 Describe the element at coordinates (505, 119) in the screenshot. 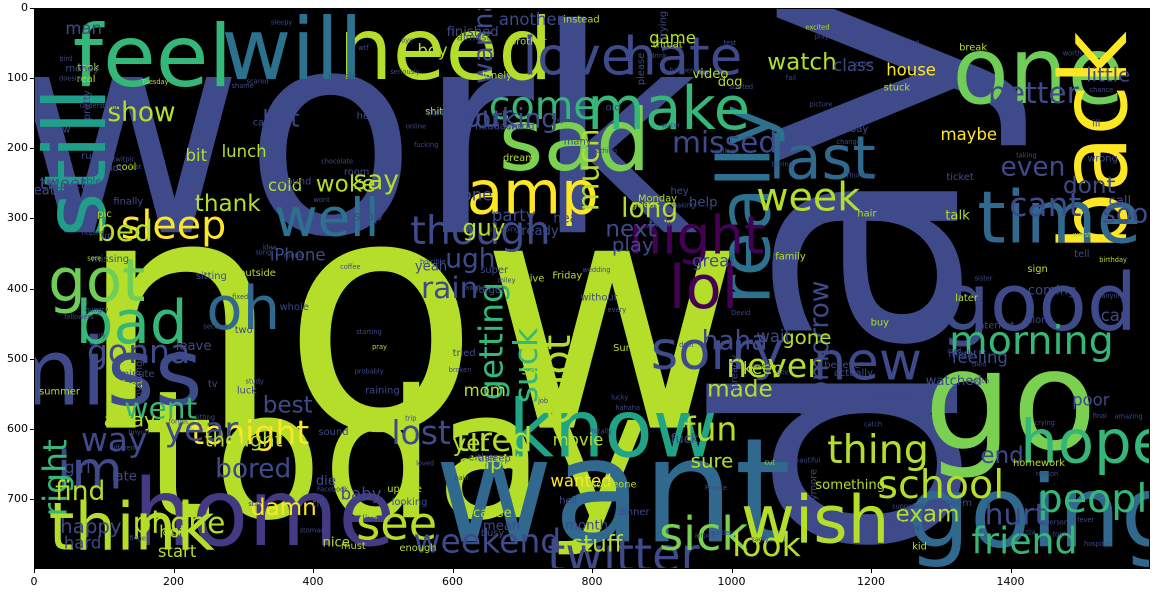

I see `word-working: working` at that location.